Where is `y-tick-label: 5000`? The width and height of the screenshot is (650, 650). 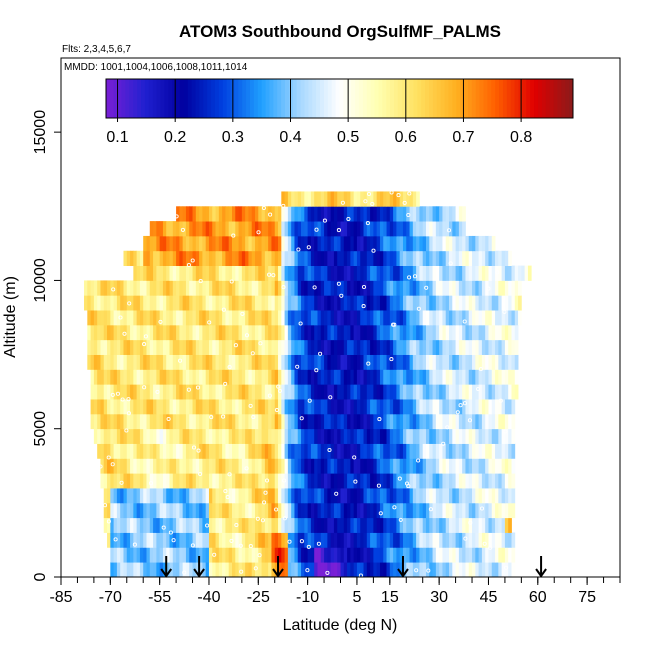
y-tick-label: 5000 is located at coordinates (40, 429).